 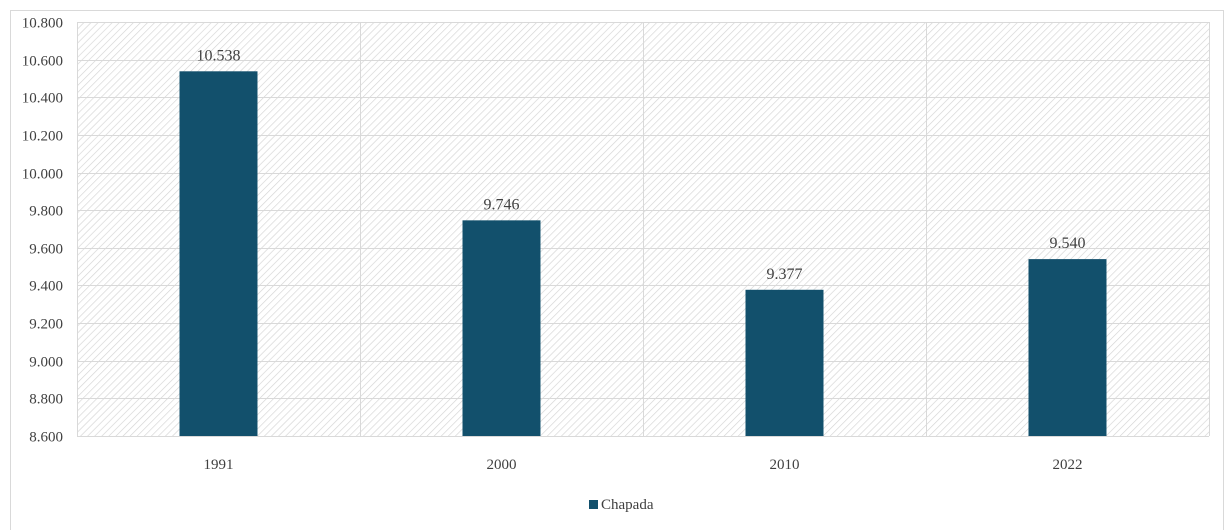 What do you see at coordinates (502, 204) in the screenshot?
I see `data-label: 9.746` at bounding box center [502, 204].